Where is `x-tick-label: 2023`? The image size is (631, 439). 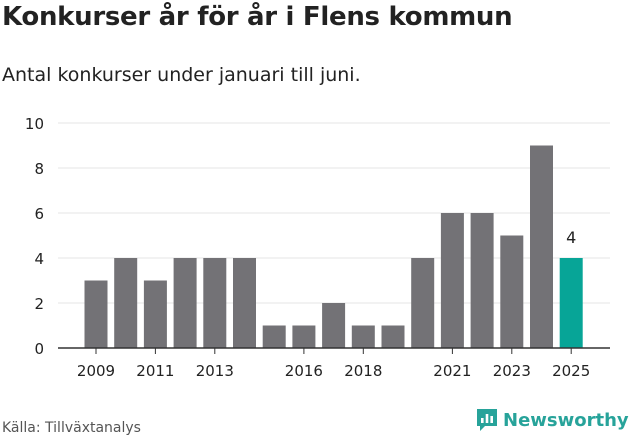 x-tick-label: 2023 is located at coordinates (512, 371).